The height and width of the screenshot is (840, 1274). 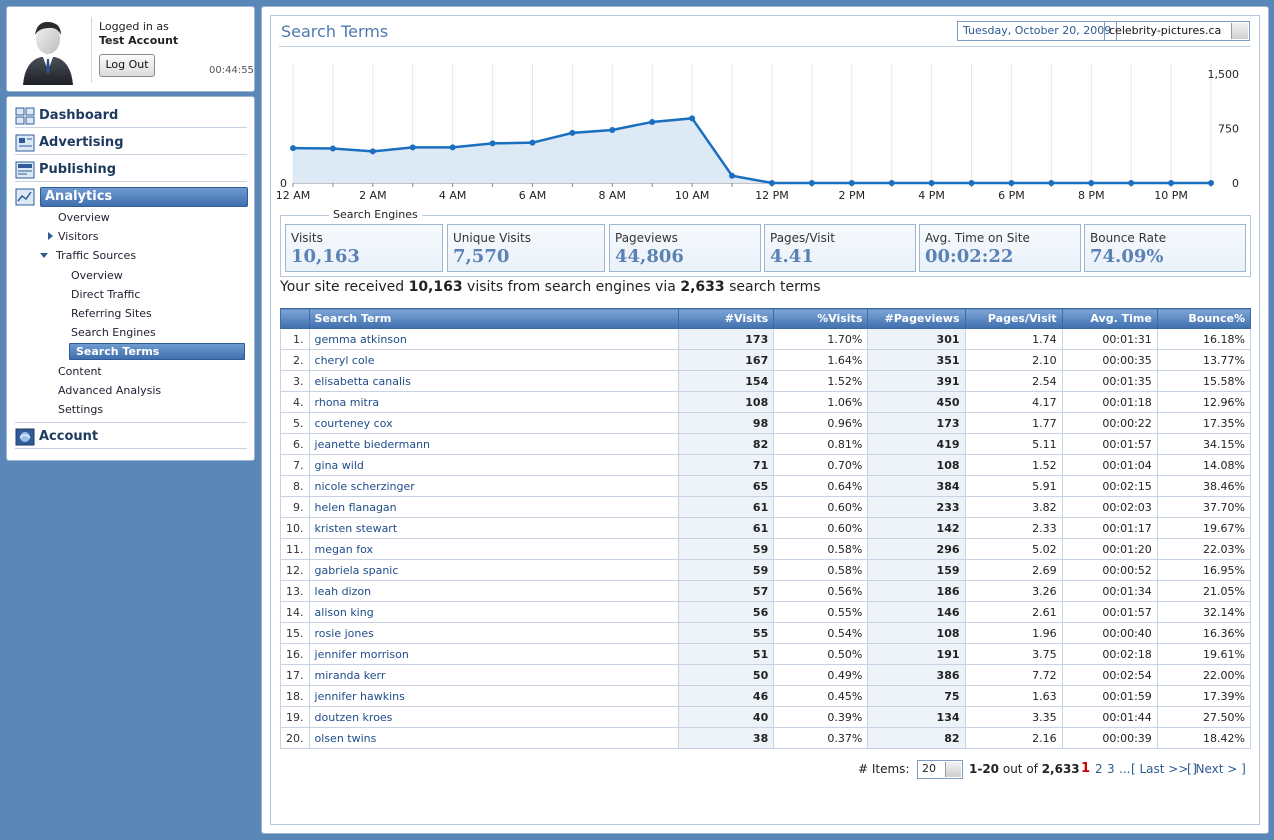 What do you see at coordinates (494, 465) in the screenshot?
I see `row-search-term: gina wild` at bounding box center [494, 465].